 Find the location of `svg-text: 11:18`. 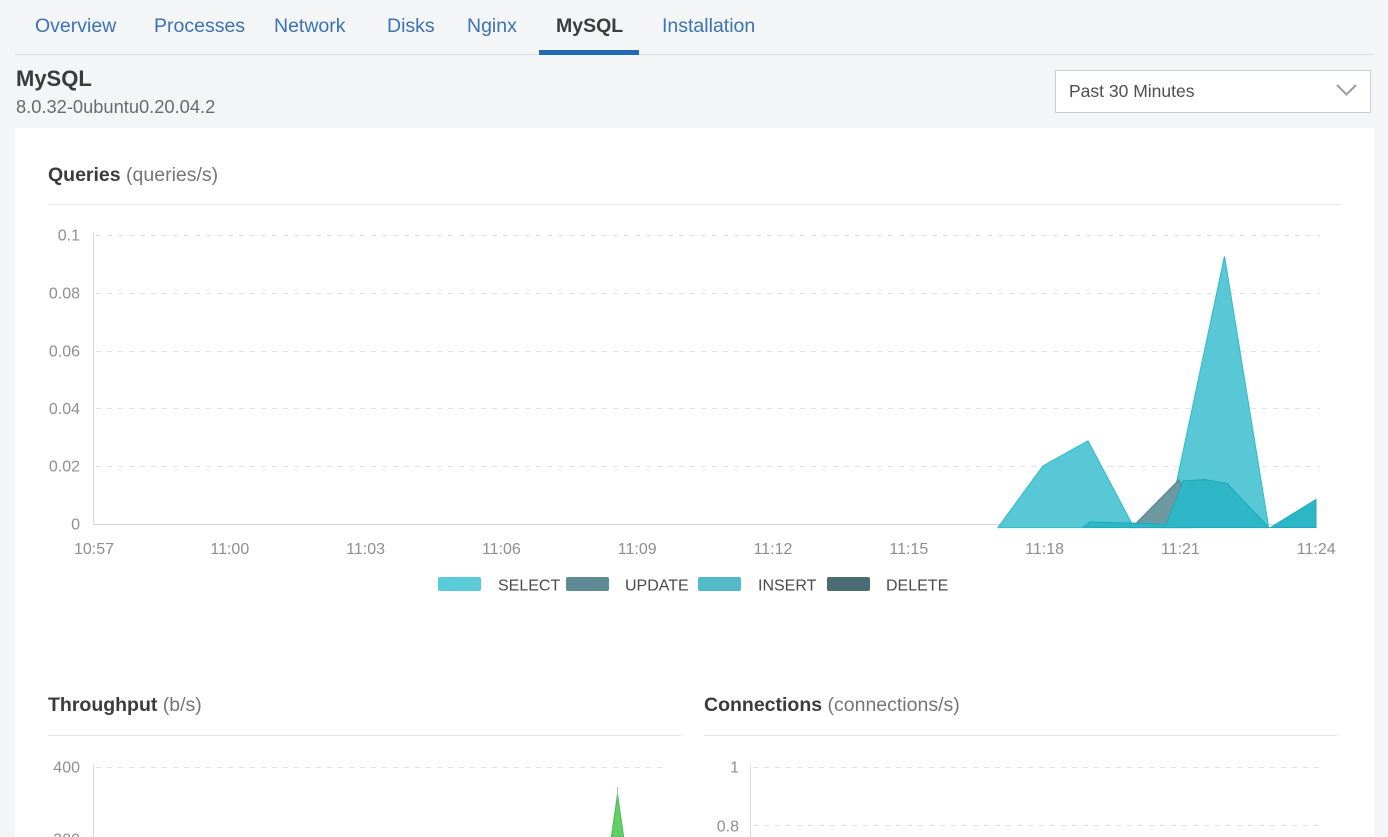

svg-text: 11:18 is located at coordinates (1044, 549).